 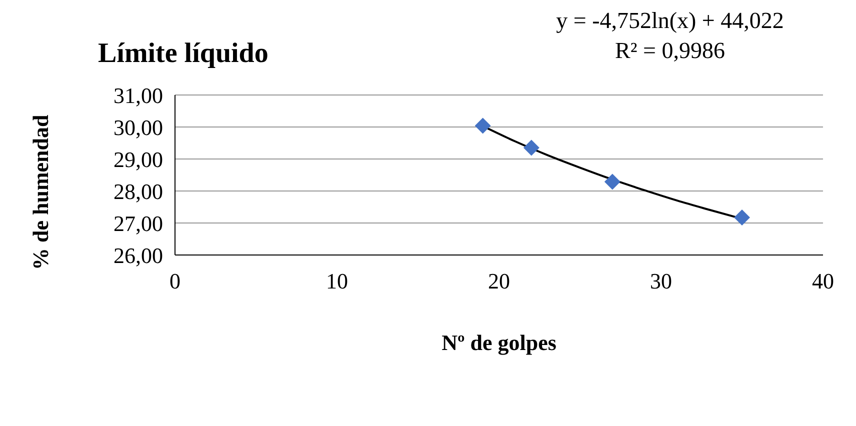 I want to click on x-tick-label: 10, so click(x=337, y=281).